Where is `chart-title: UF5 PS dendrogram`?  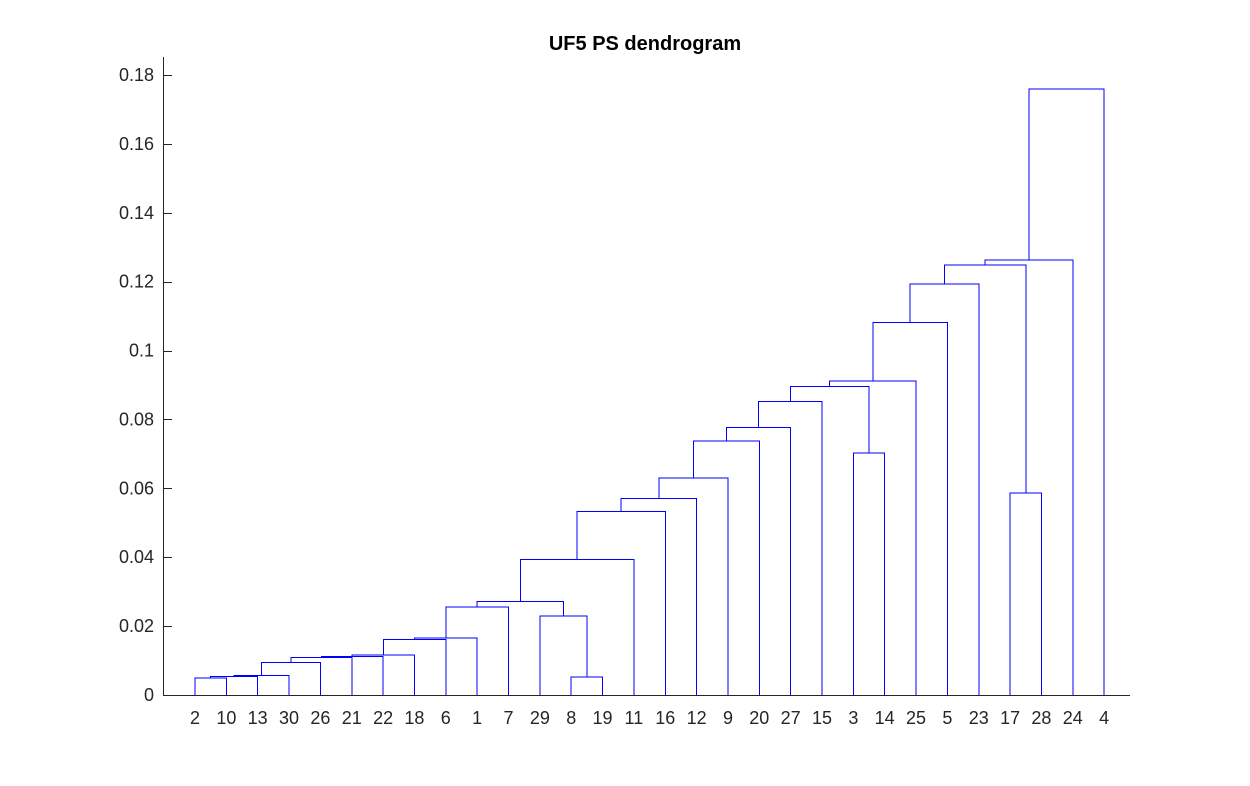 chart-title: UF5 PS dendrogram is located at coordinates (645, 44).